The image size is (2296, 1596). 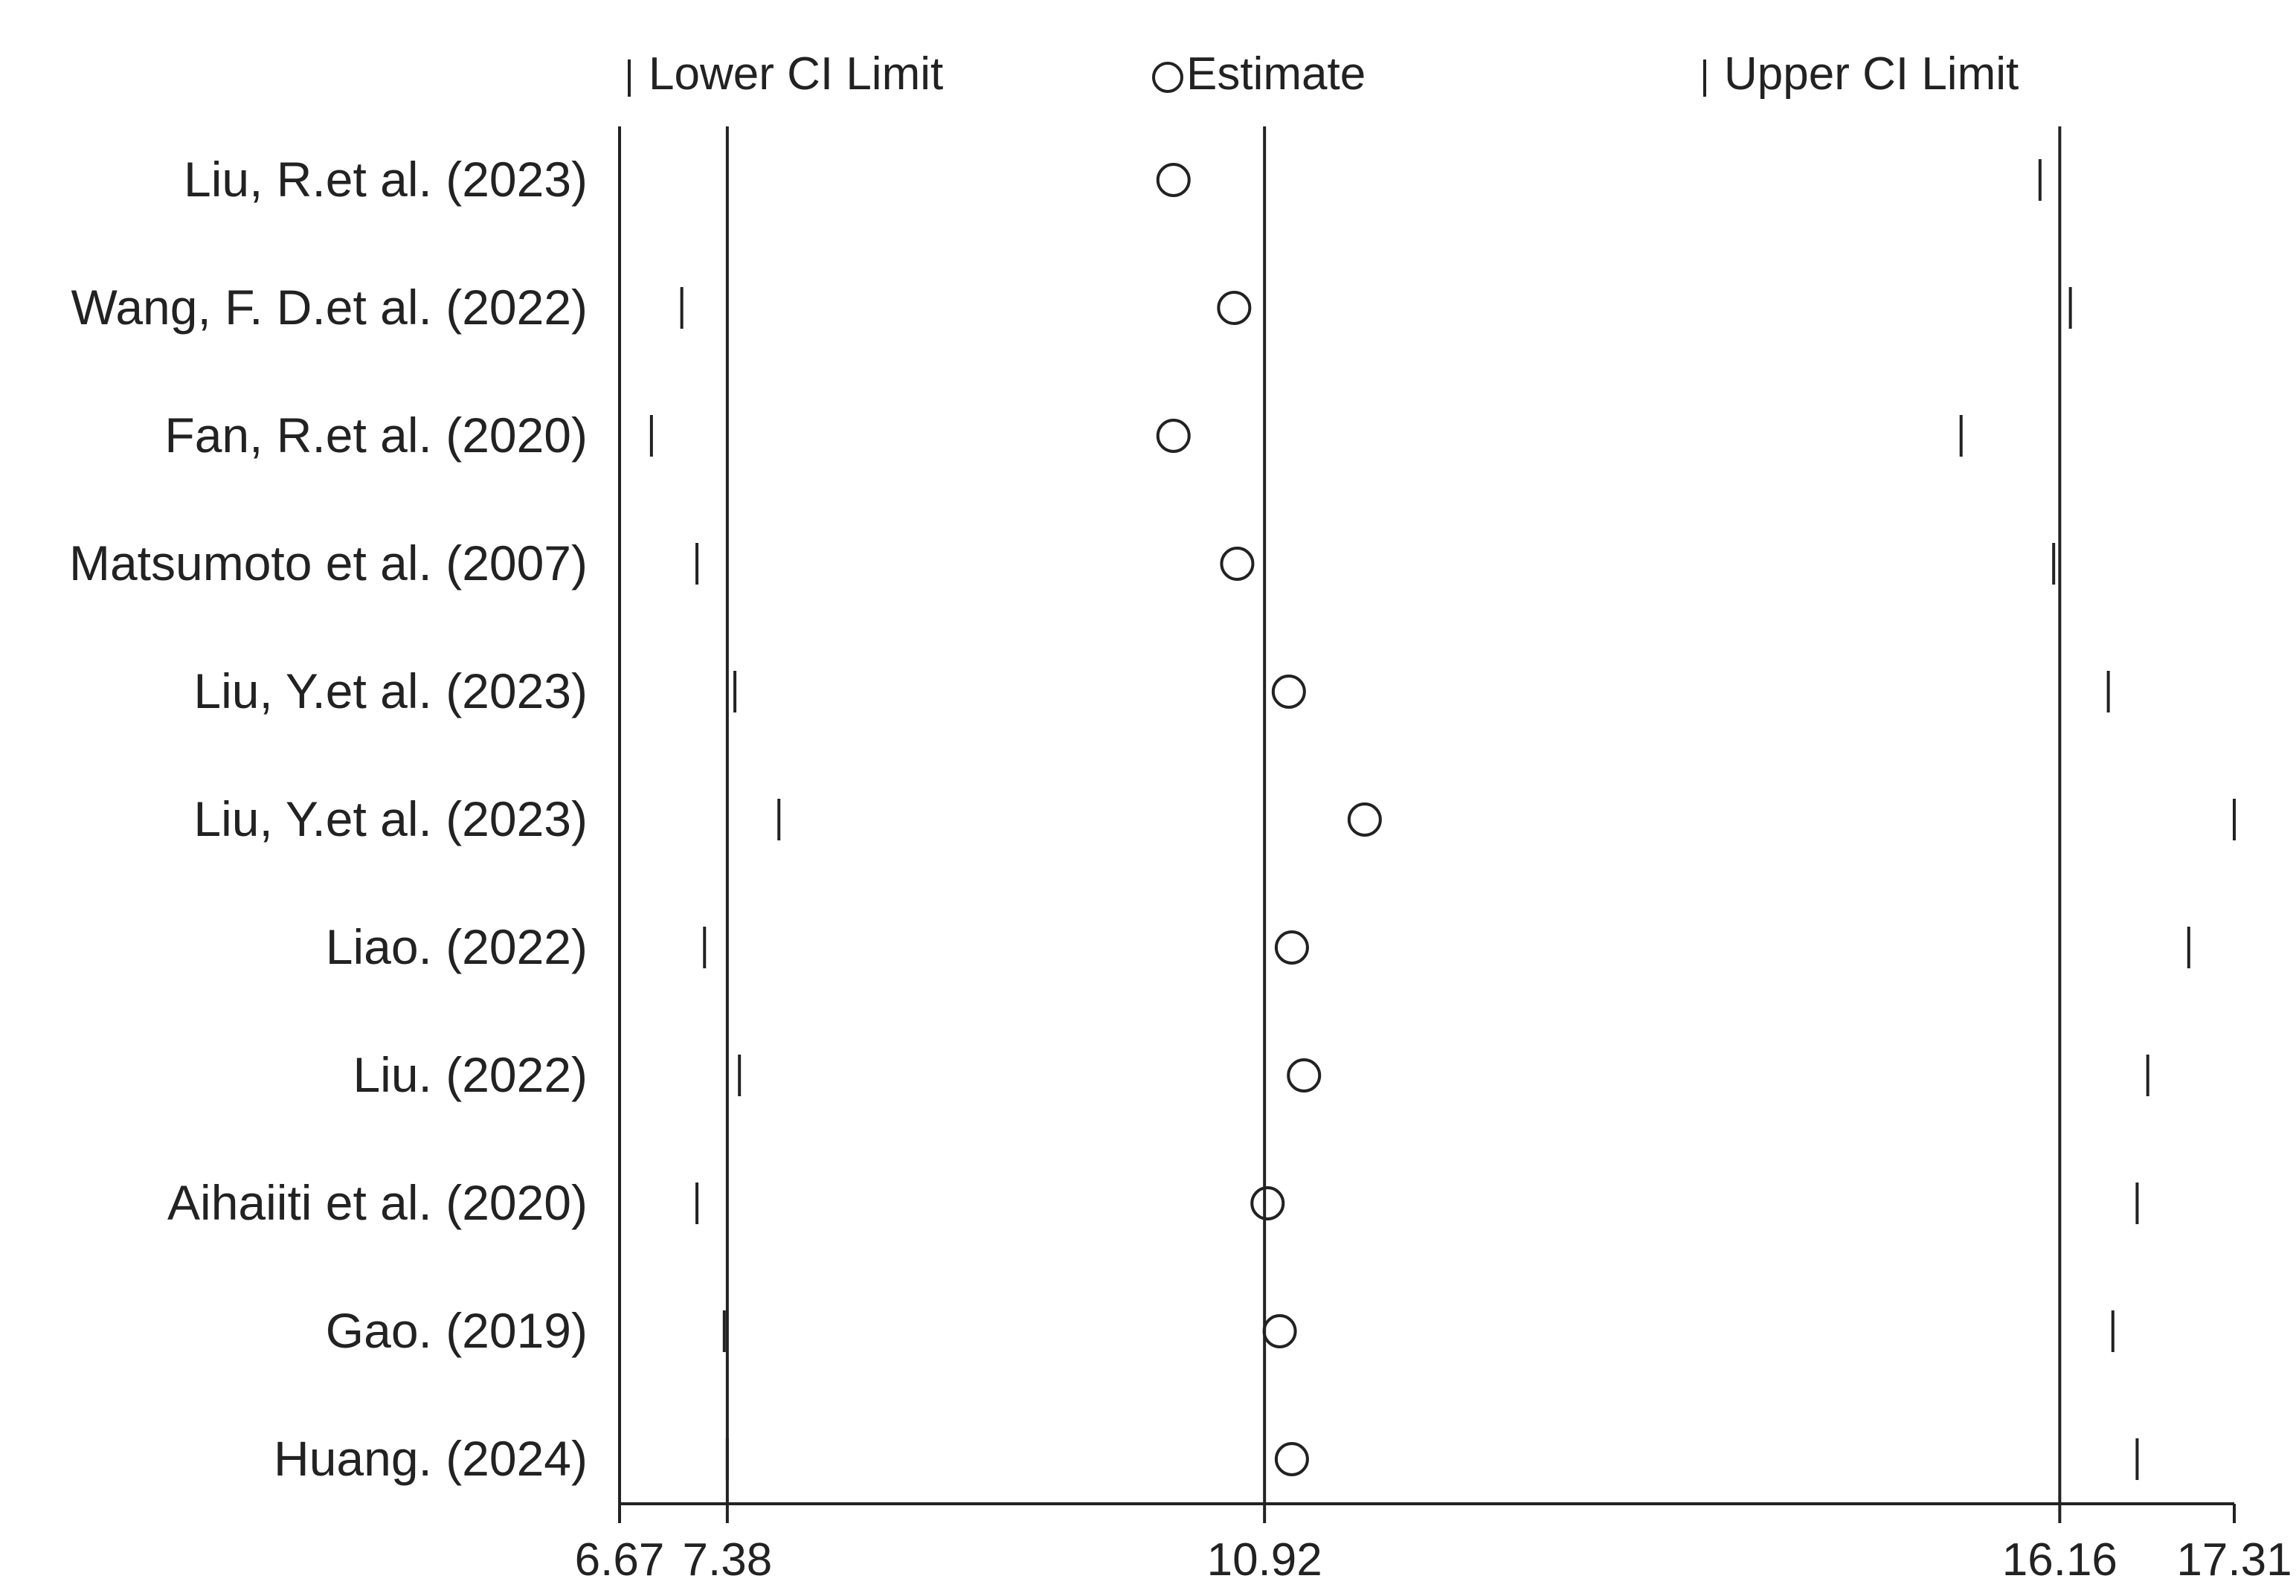 What do you see at coordinates (1220, 1330) in the screenshot?
I see `study-row: Gao. (2019)` at bounding box center [1220, 1330].